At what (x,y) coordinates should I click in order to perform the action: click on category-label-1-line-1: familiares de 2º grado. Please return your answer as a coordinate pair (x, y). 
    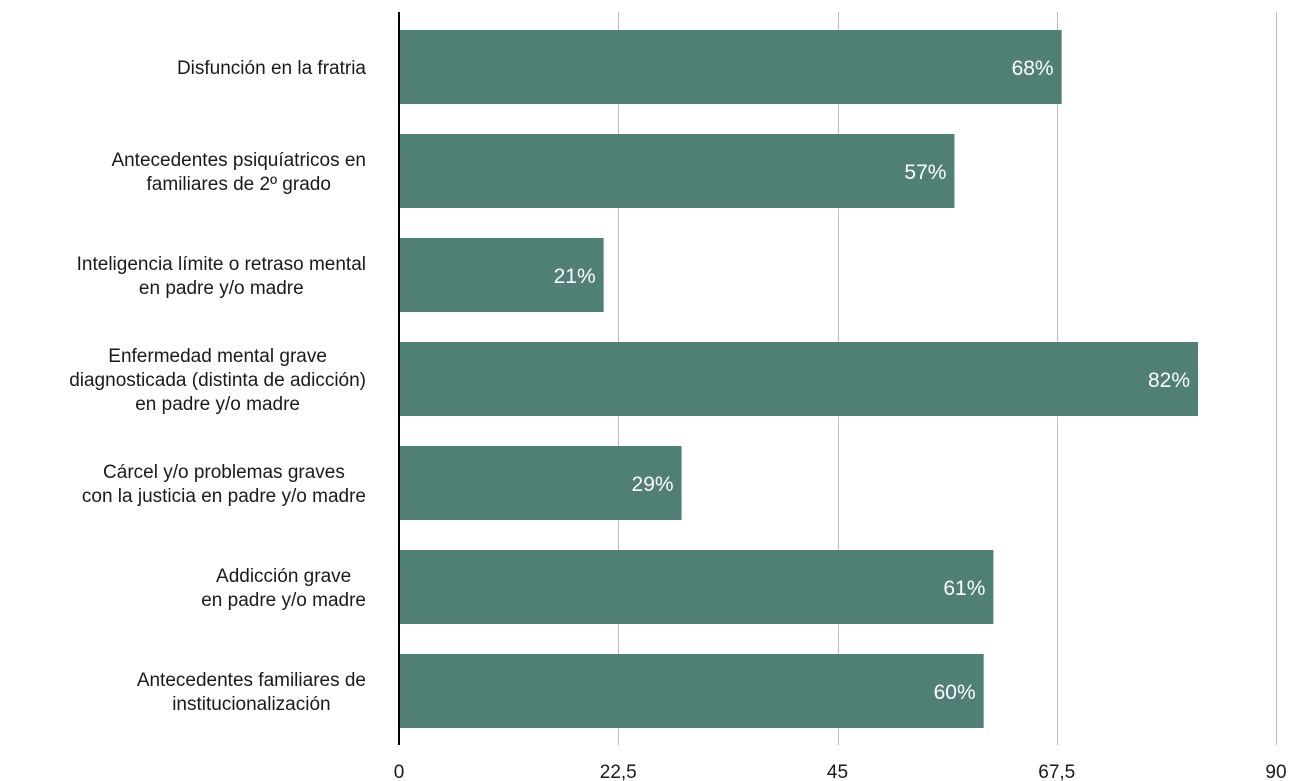
    Looking at the image, I should click on (239, 184).